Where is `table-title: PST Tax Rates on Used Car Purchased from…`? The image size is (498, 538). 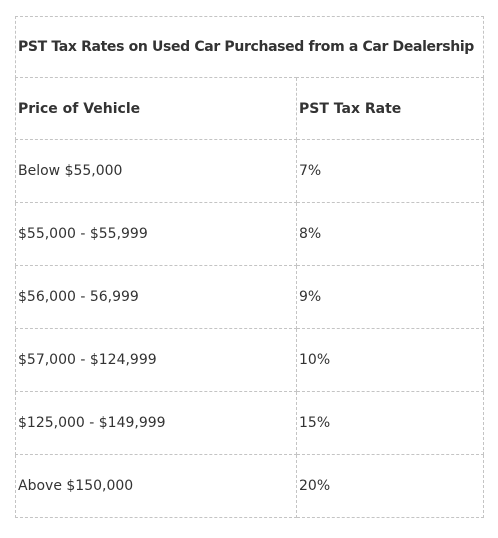
table-title: PST Tax Rates on Used Car Purchased from… is located at coordinates (249, 47).